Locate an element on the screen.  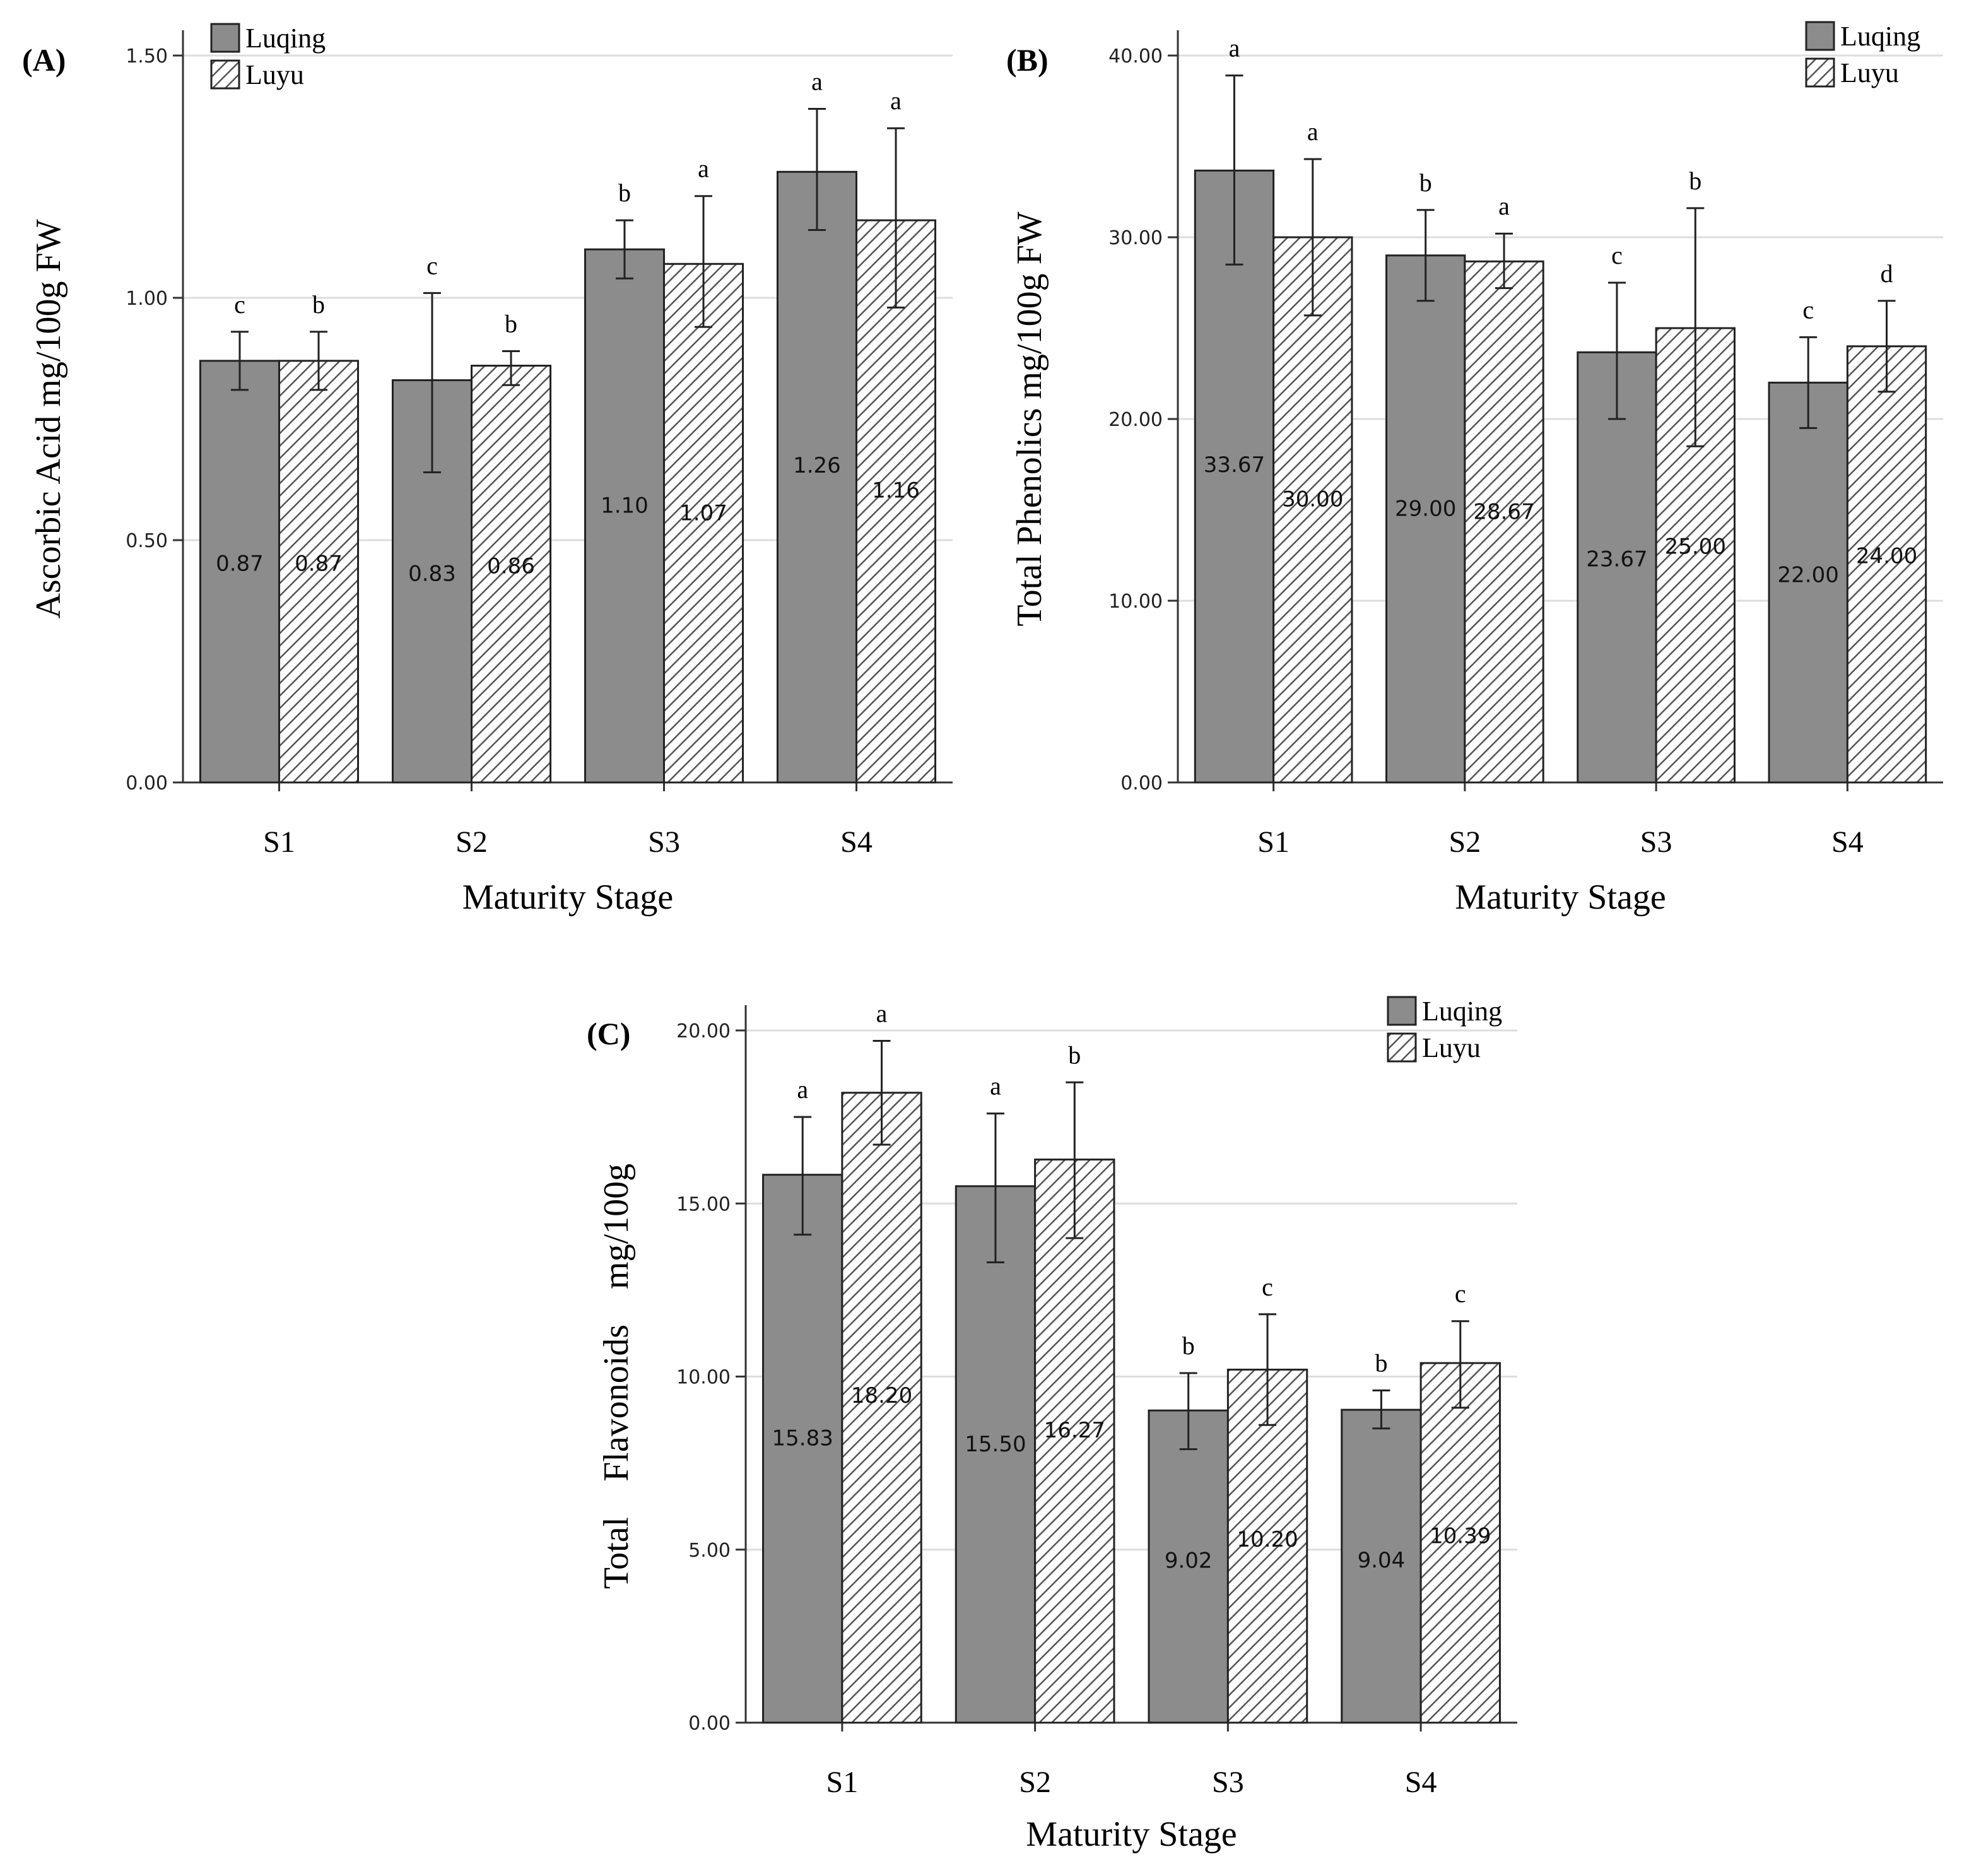
value-label: 22.00 is located at coordinates (1808, 576).